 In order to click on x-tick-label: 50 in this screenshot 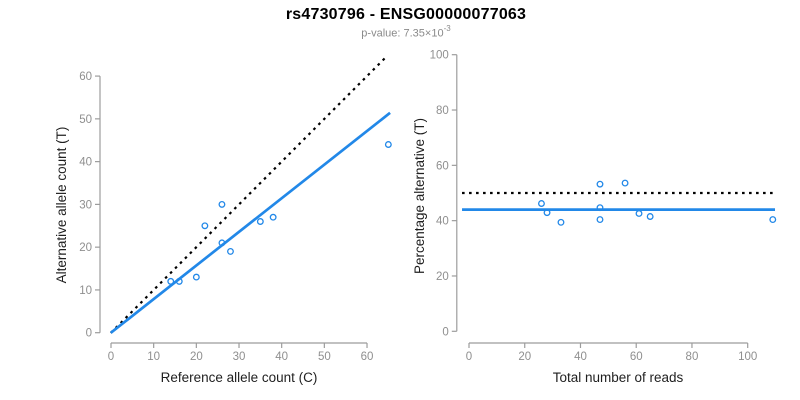, I will do `click(324, 357)`.